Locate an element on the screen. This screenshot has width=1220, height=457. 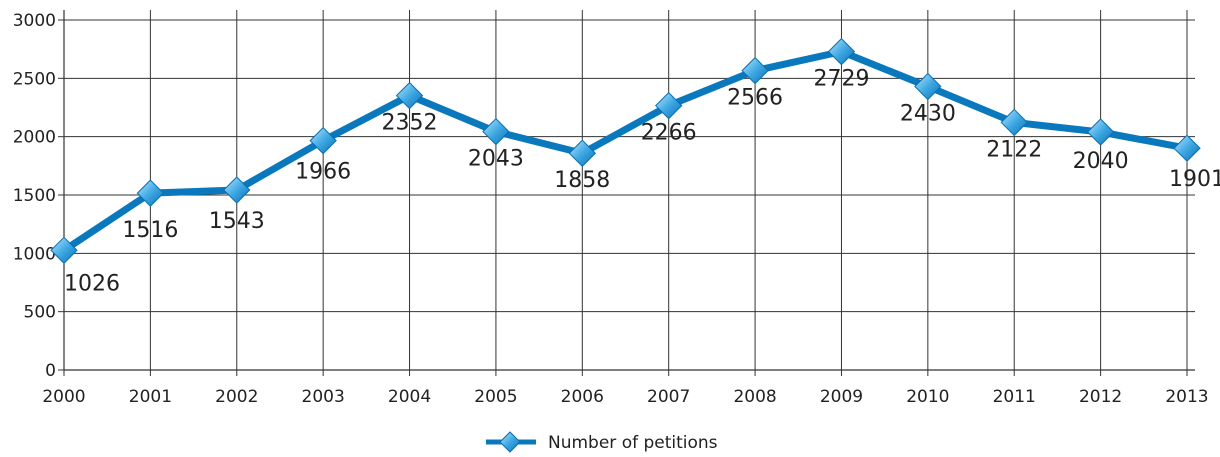
data-label: 1543 is located at coordinates (237, 221).